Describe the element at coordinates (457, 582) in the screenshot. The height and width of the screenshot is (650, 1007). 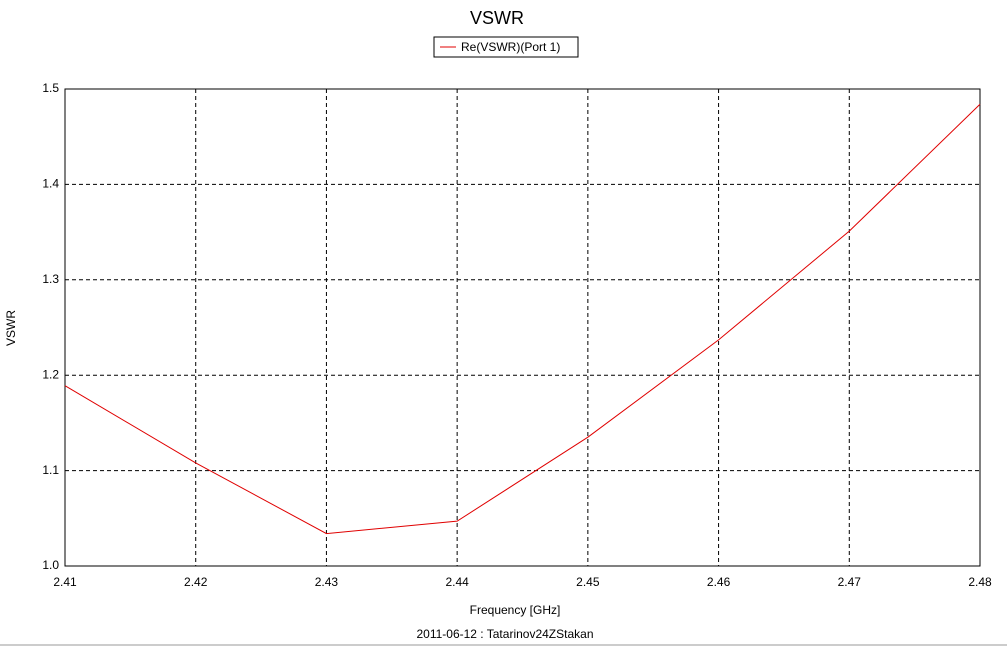
I see `x-tick-label: 2.44` at that location.